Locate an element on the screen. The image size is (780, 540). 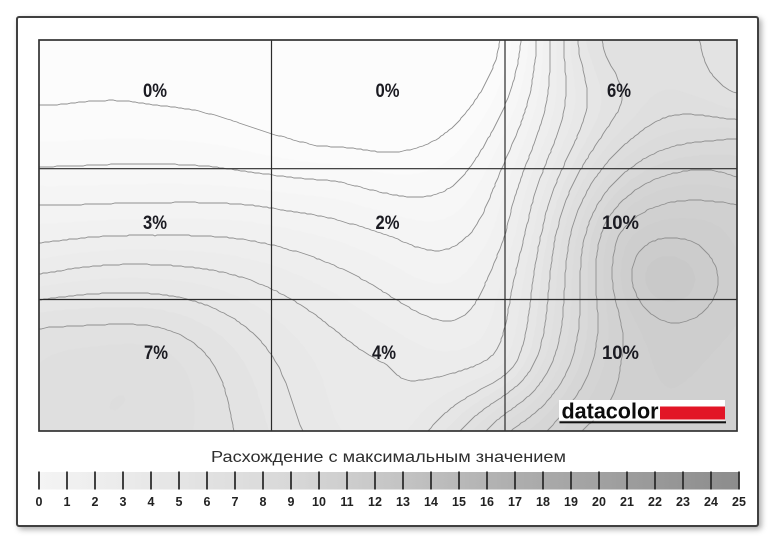
svg-text: 6 is located at coordinates (207, 502).